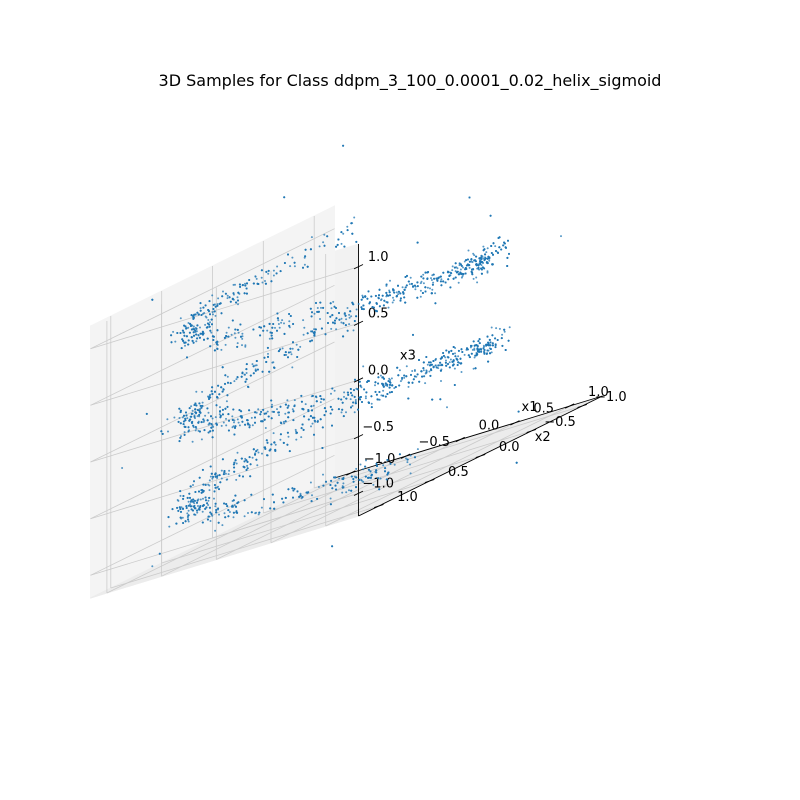  What do you see at coordinates (351, 473) in the screenshot?
I see `x-tick` at bounding box center [351, 473].